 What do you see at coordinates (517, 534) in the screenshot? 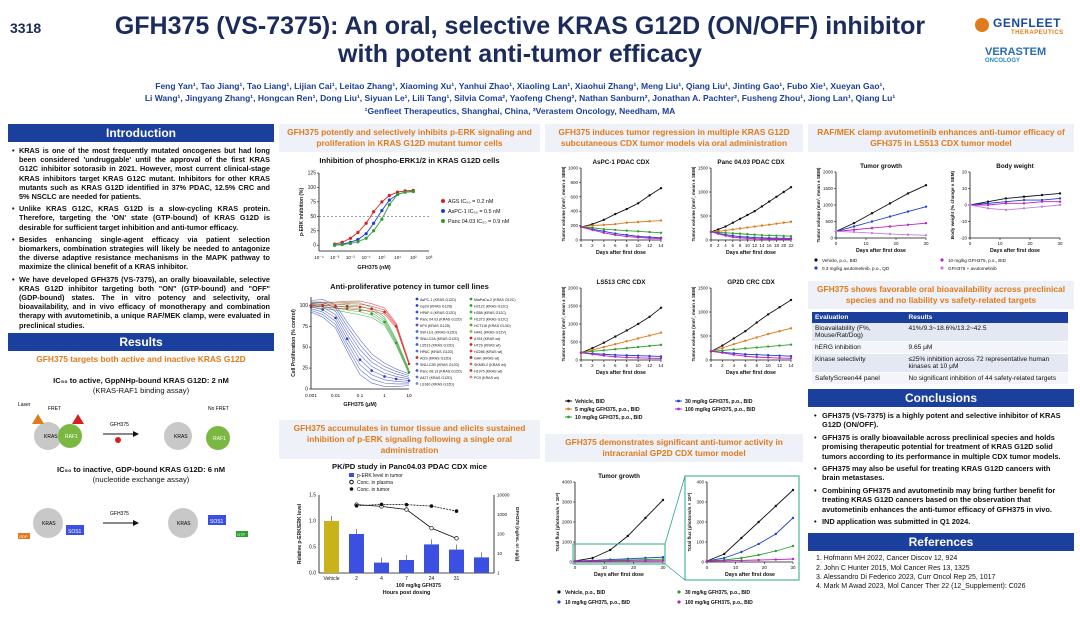
I see `y2-axis-label: GFH375 (ng/mL or ng/g)` at bounding box center [517, 534].